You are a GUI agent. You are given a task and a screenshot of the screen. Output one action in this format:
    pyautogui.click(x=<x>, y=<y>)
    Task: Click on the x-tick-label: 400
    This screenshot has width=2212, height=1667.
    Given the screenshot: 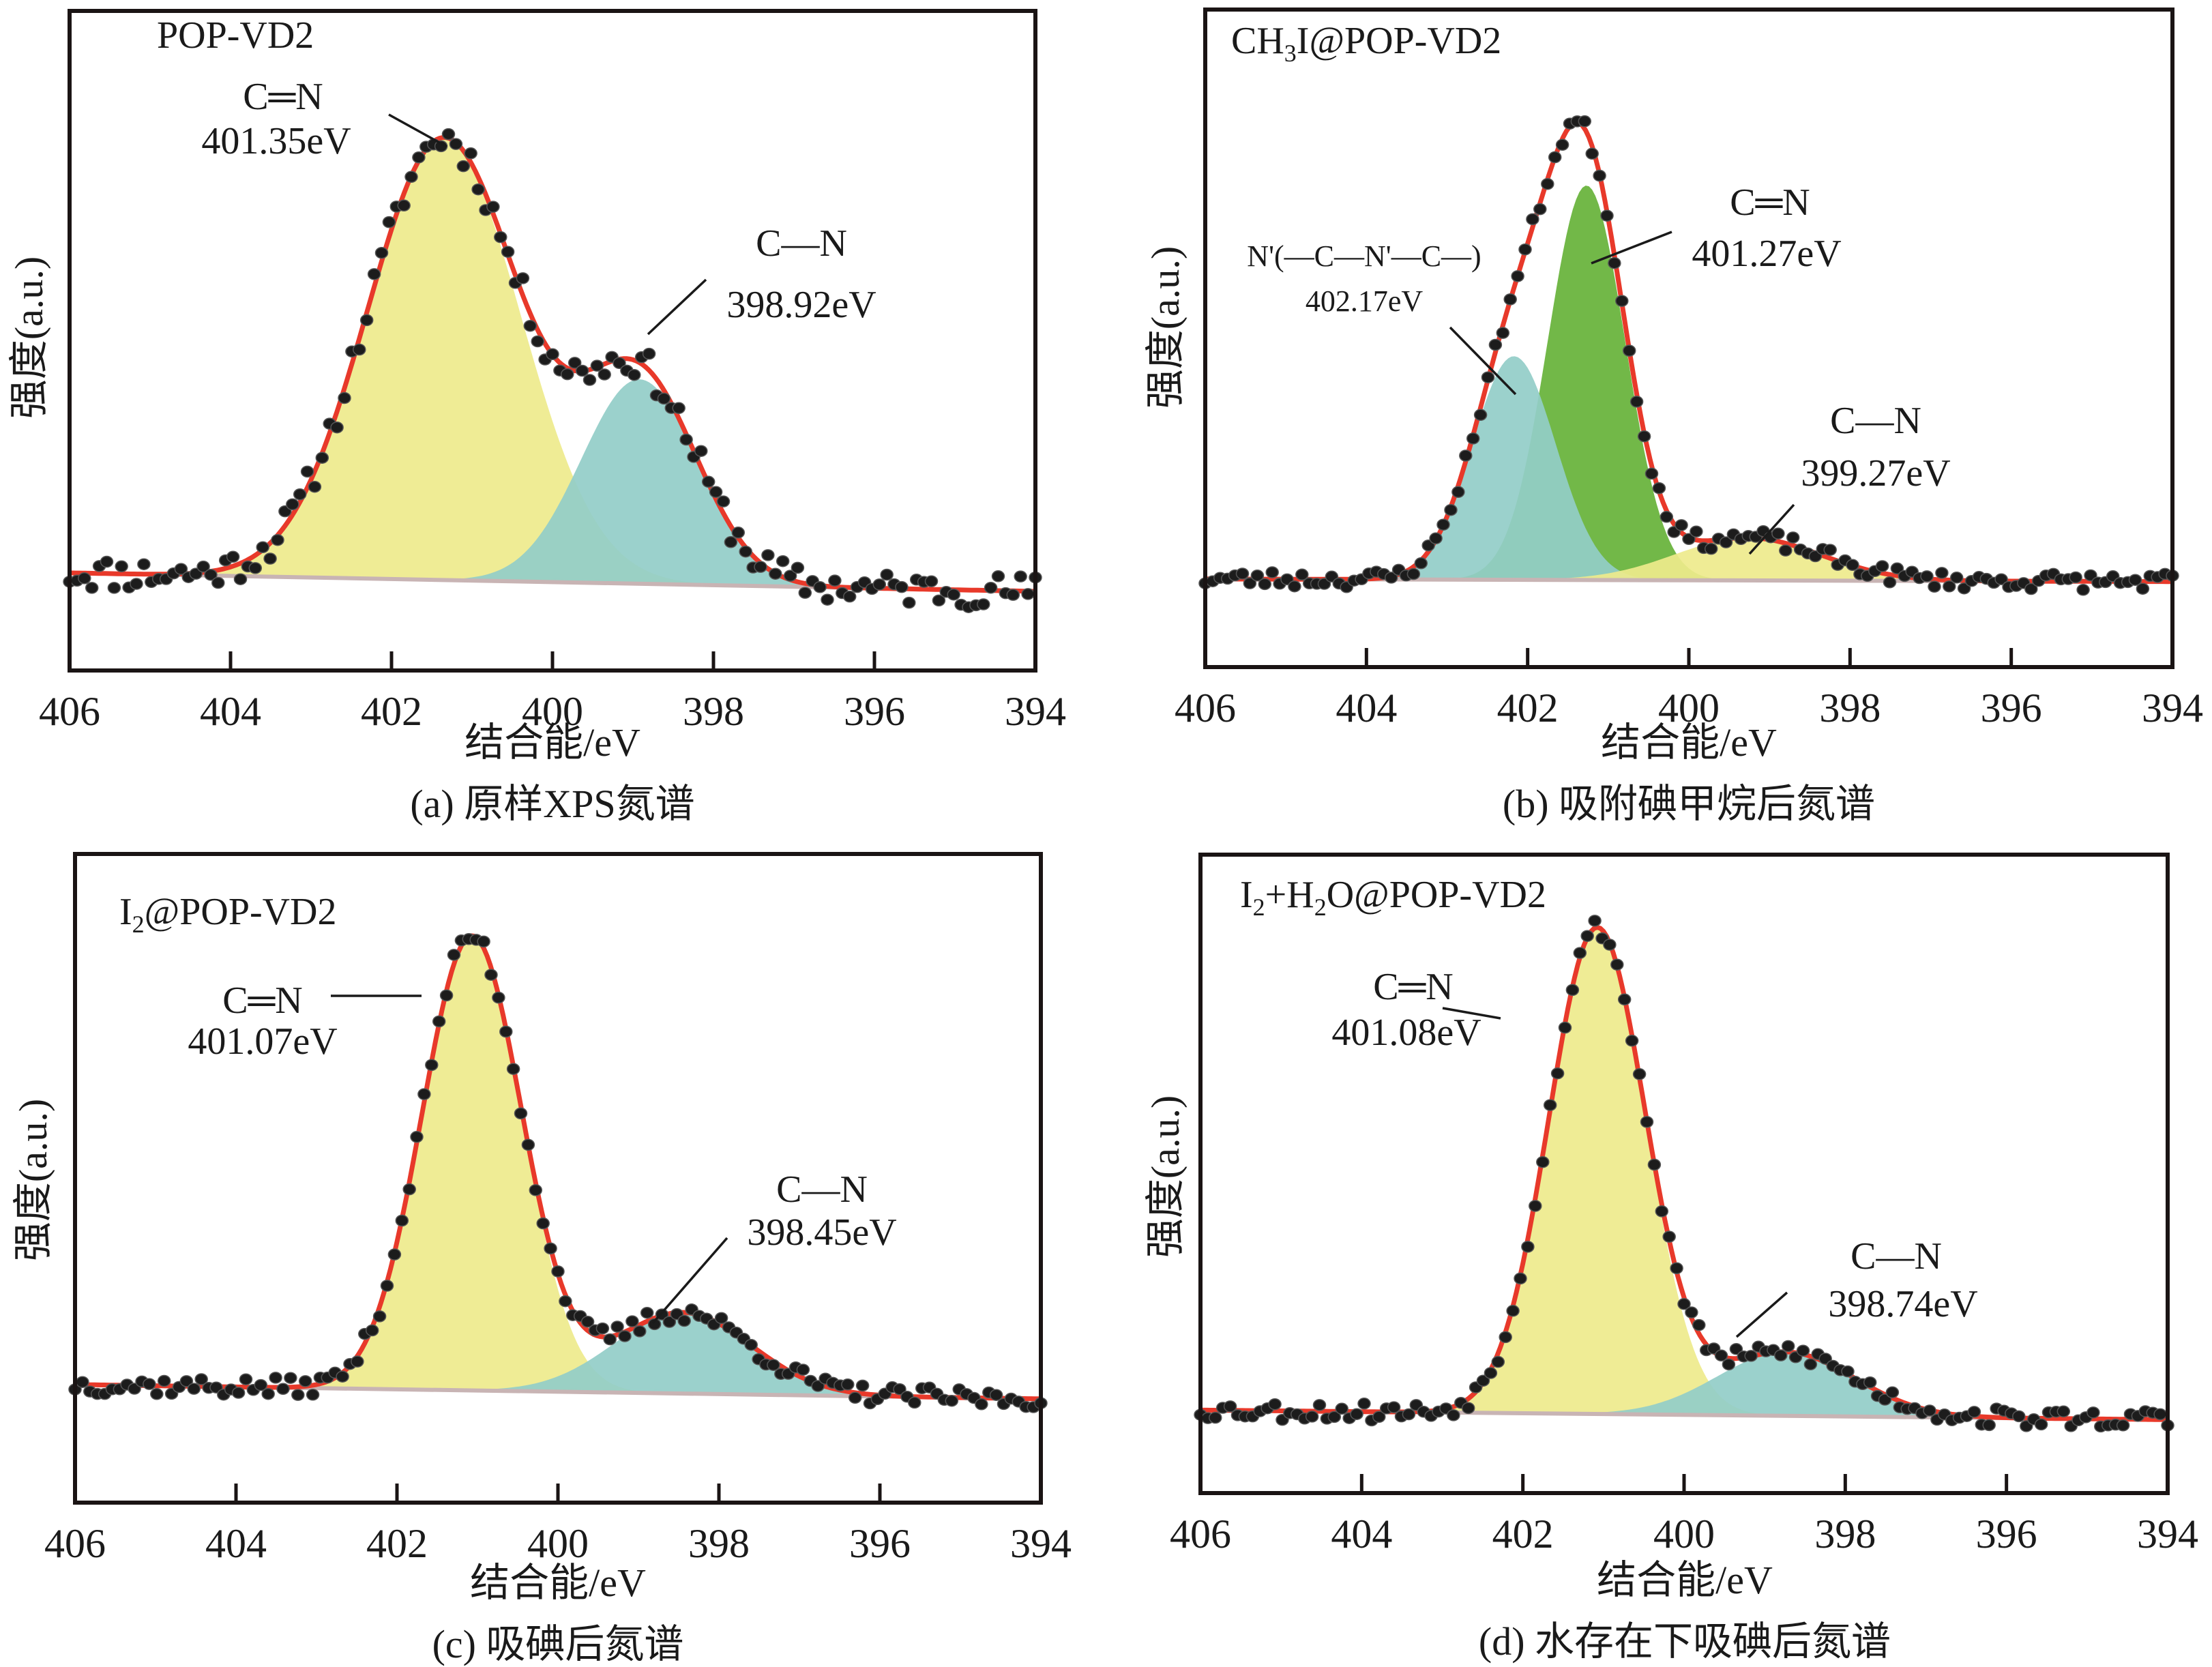 What is the action you would take?
    pyautogui.click(x=558, y=1543)
    